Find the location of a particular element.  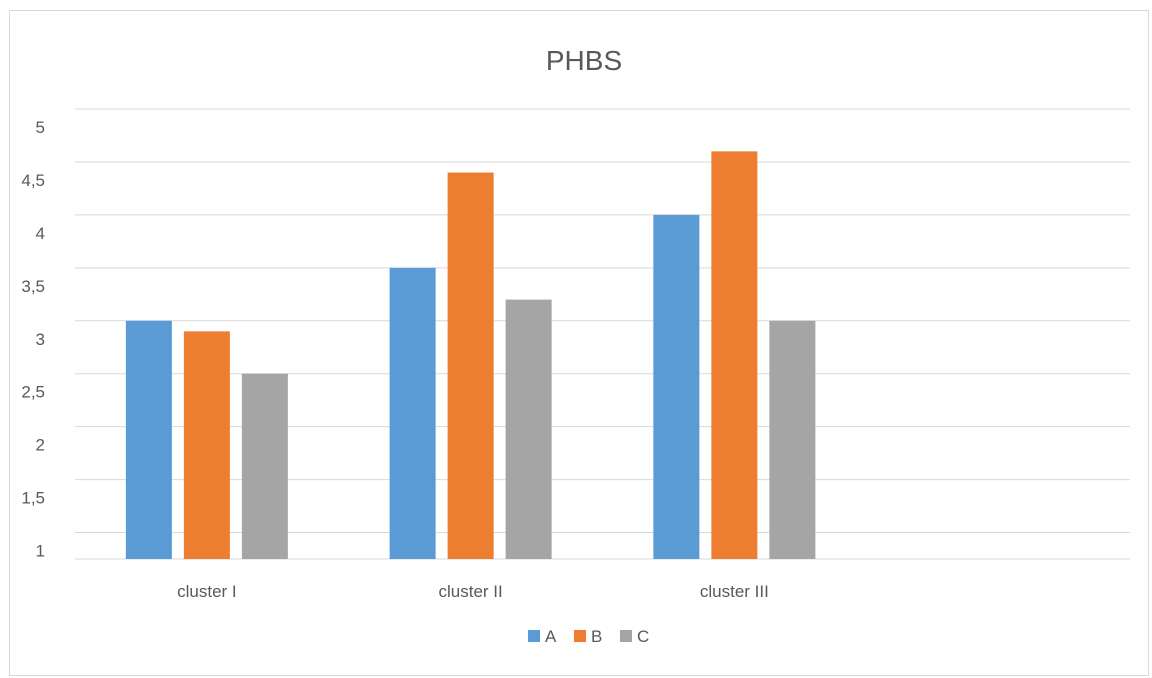

y-tick-label: 3 is located at coordinates (40, 339).